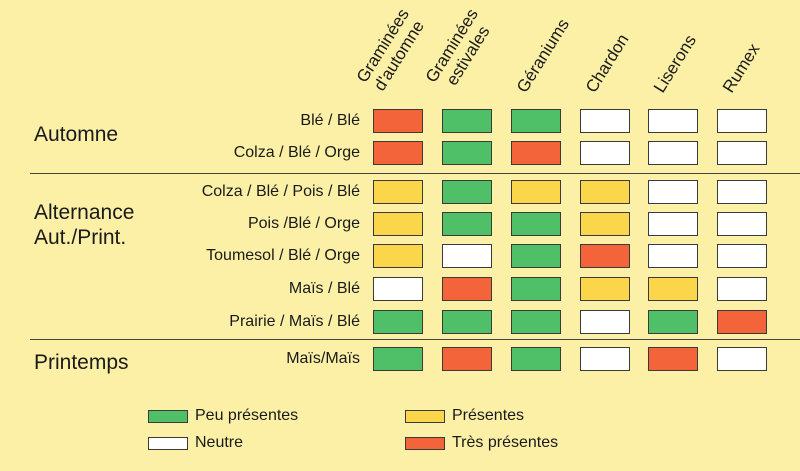 This screenshot has height=471, width=800. I want to click on column-header-line: Rumex, so click(741, 68).